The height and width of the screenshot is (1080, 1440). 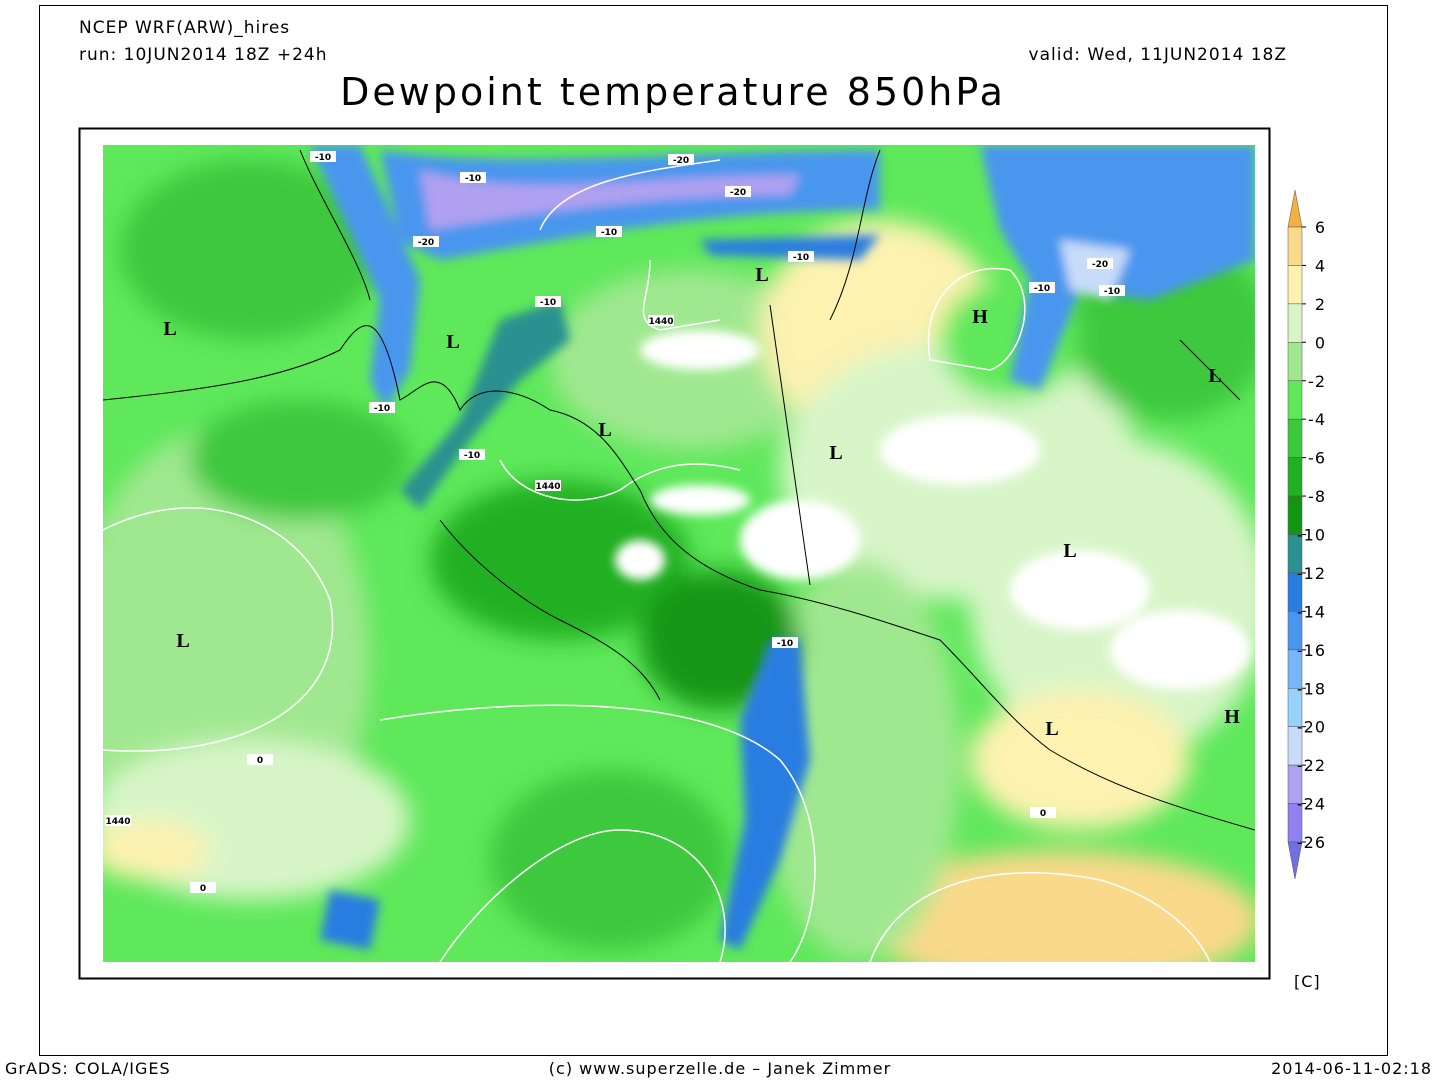 I want to click on colorbar-label: 4, so click(x=1320, y=265).